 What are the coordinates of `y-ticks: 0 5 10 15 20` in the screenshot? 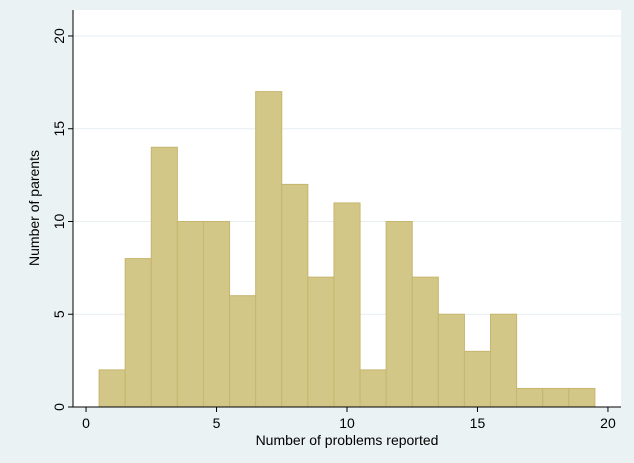 It's located at (62, 219).